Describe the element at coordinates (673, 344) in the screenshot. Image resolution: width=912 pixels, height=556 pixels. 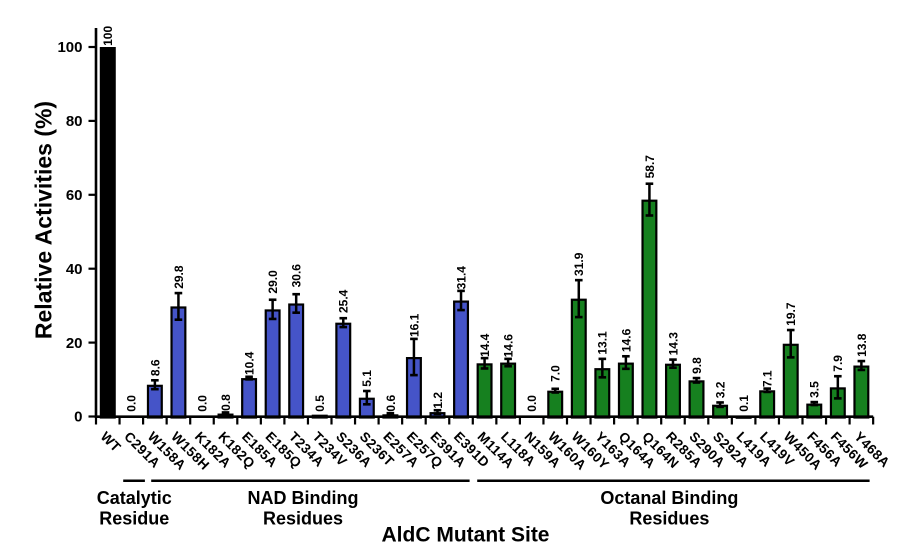
I see `svg-text: 14.3` at that location.